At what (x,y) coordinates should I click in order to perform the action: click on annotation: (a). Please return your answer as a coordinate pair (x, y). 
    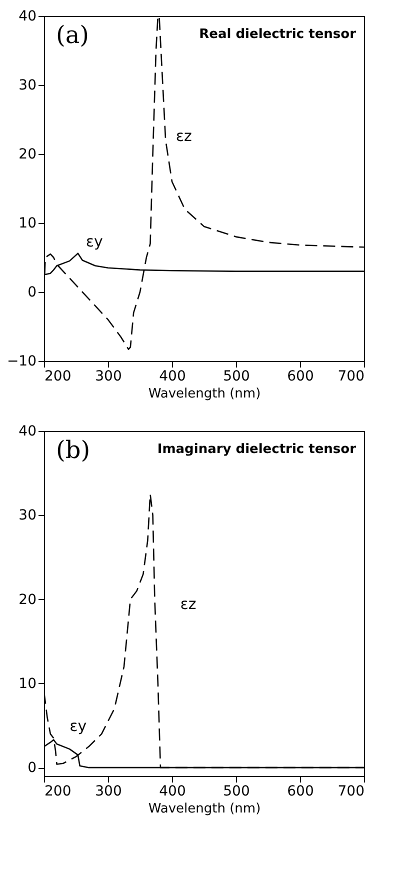
    Looking at the image, I should click on (73, 35).